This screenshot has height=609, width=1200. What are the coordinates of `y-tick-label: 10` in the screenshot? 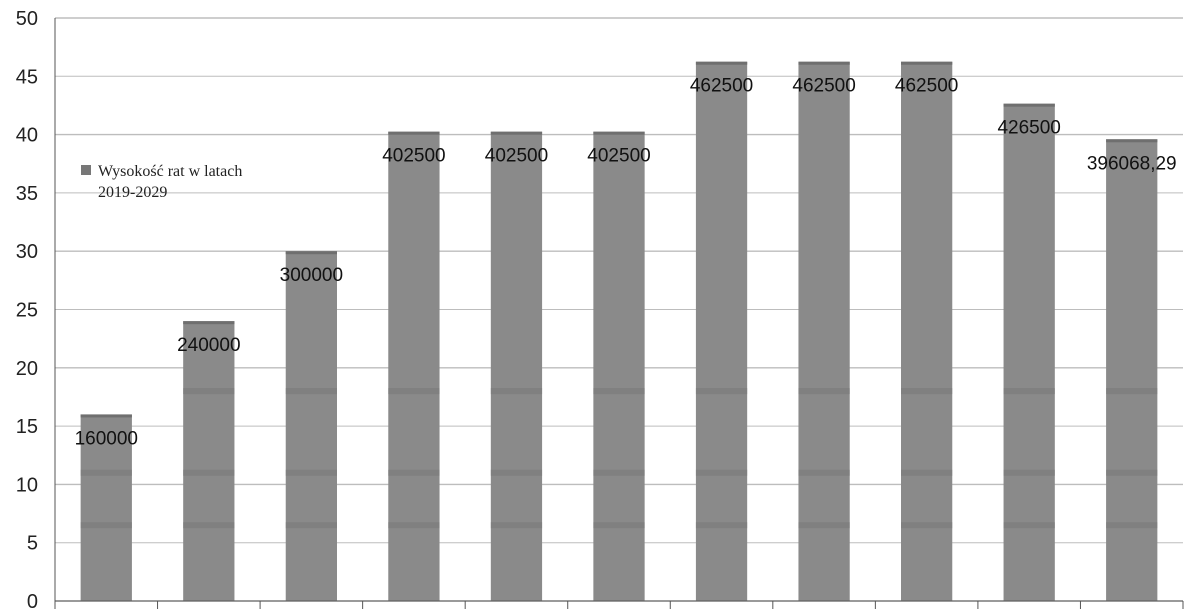 It's located at (27, 485).